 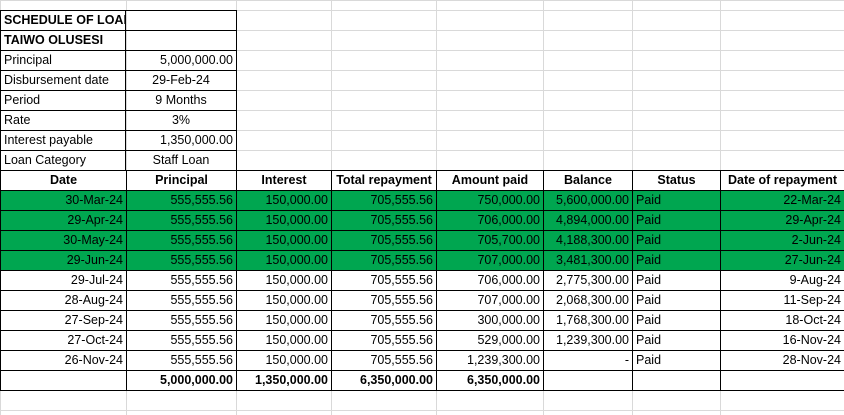 What do you see at coordinates (782, 240) in the screenshot?
I see `table-cell: 2-Jun-24` at bounding box center [782, 240].